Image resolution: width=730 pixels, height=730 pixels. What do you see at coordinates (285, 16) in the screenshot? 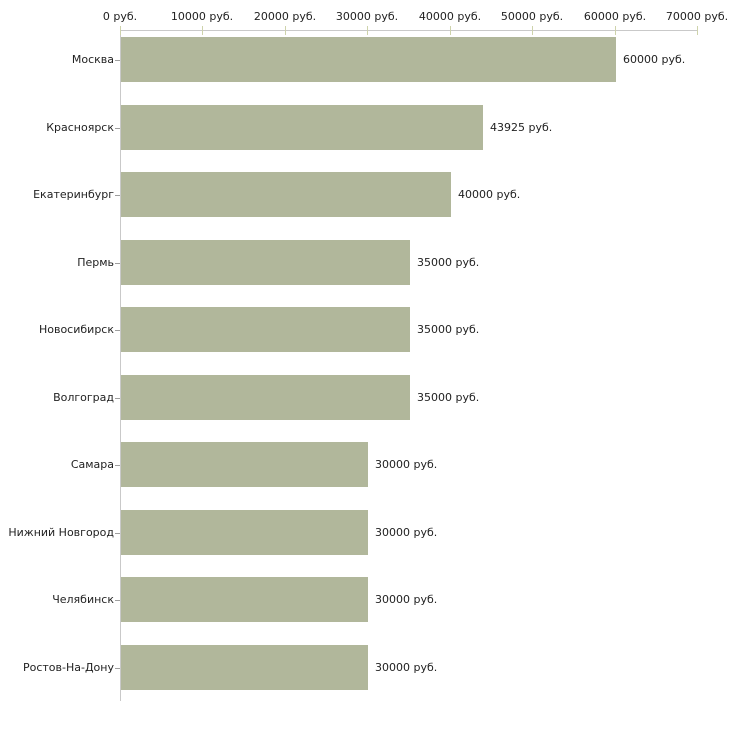
I see `x-axis-tick-label: 20000 руб.` at bounding box center [285, 16].